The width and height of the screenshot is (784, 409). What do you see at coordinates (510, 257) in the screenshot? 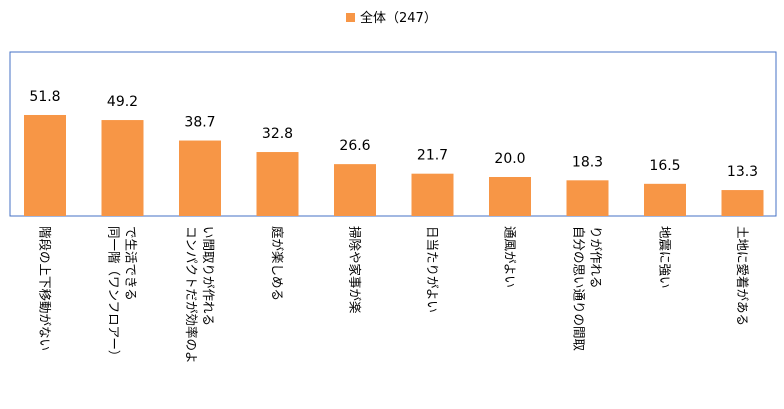
I see `category-label: 通風がよい` at bounding box center [510, 257].